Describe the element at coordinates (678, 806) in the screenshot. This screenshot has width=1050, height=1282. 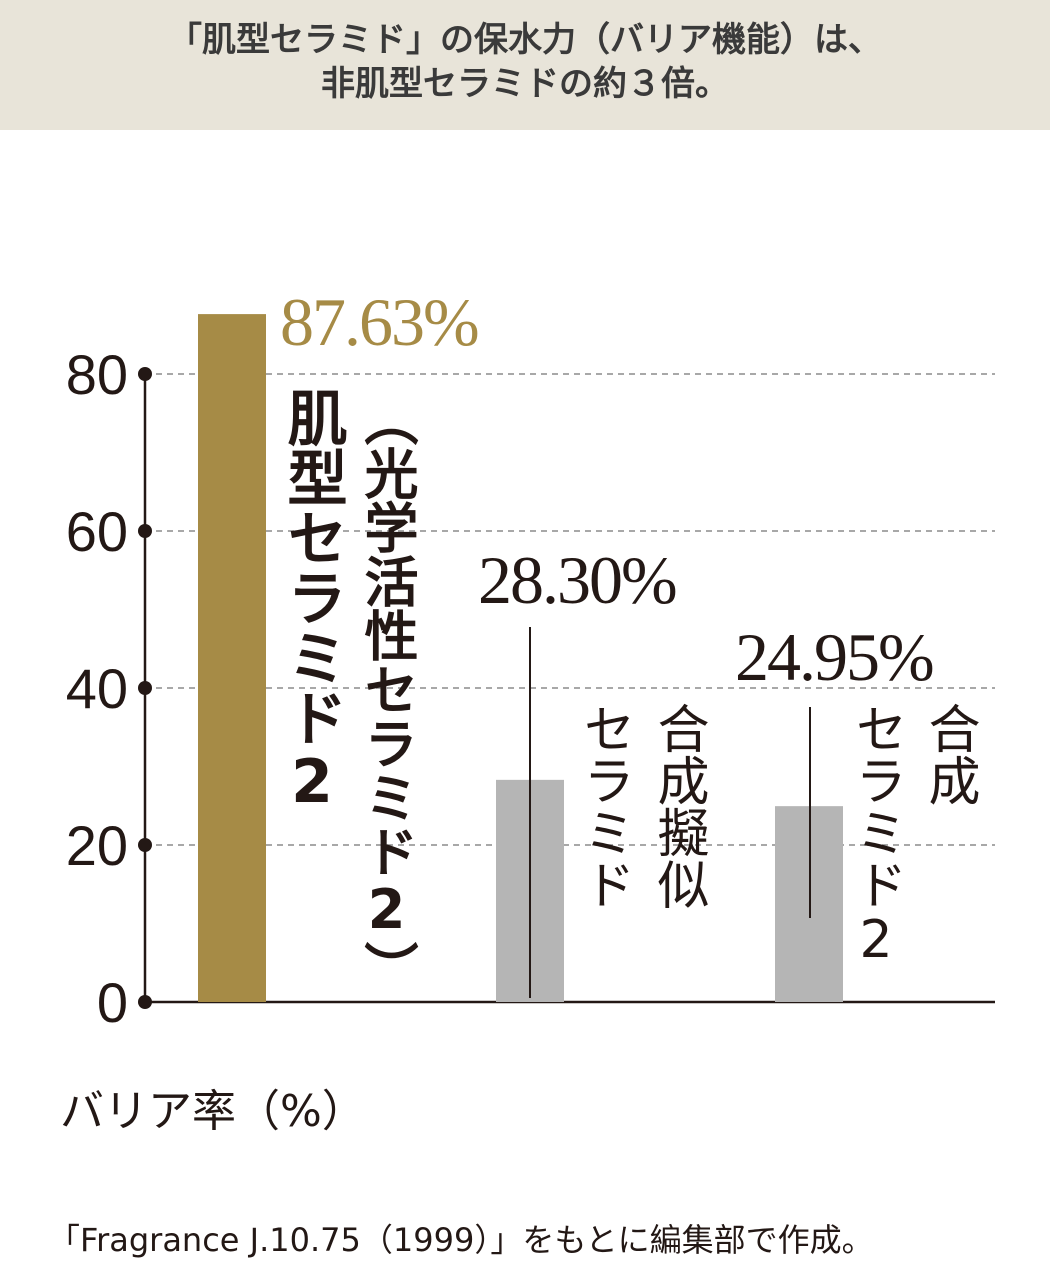
I see `category-label: 合成擬似` at that location.